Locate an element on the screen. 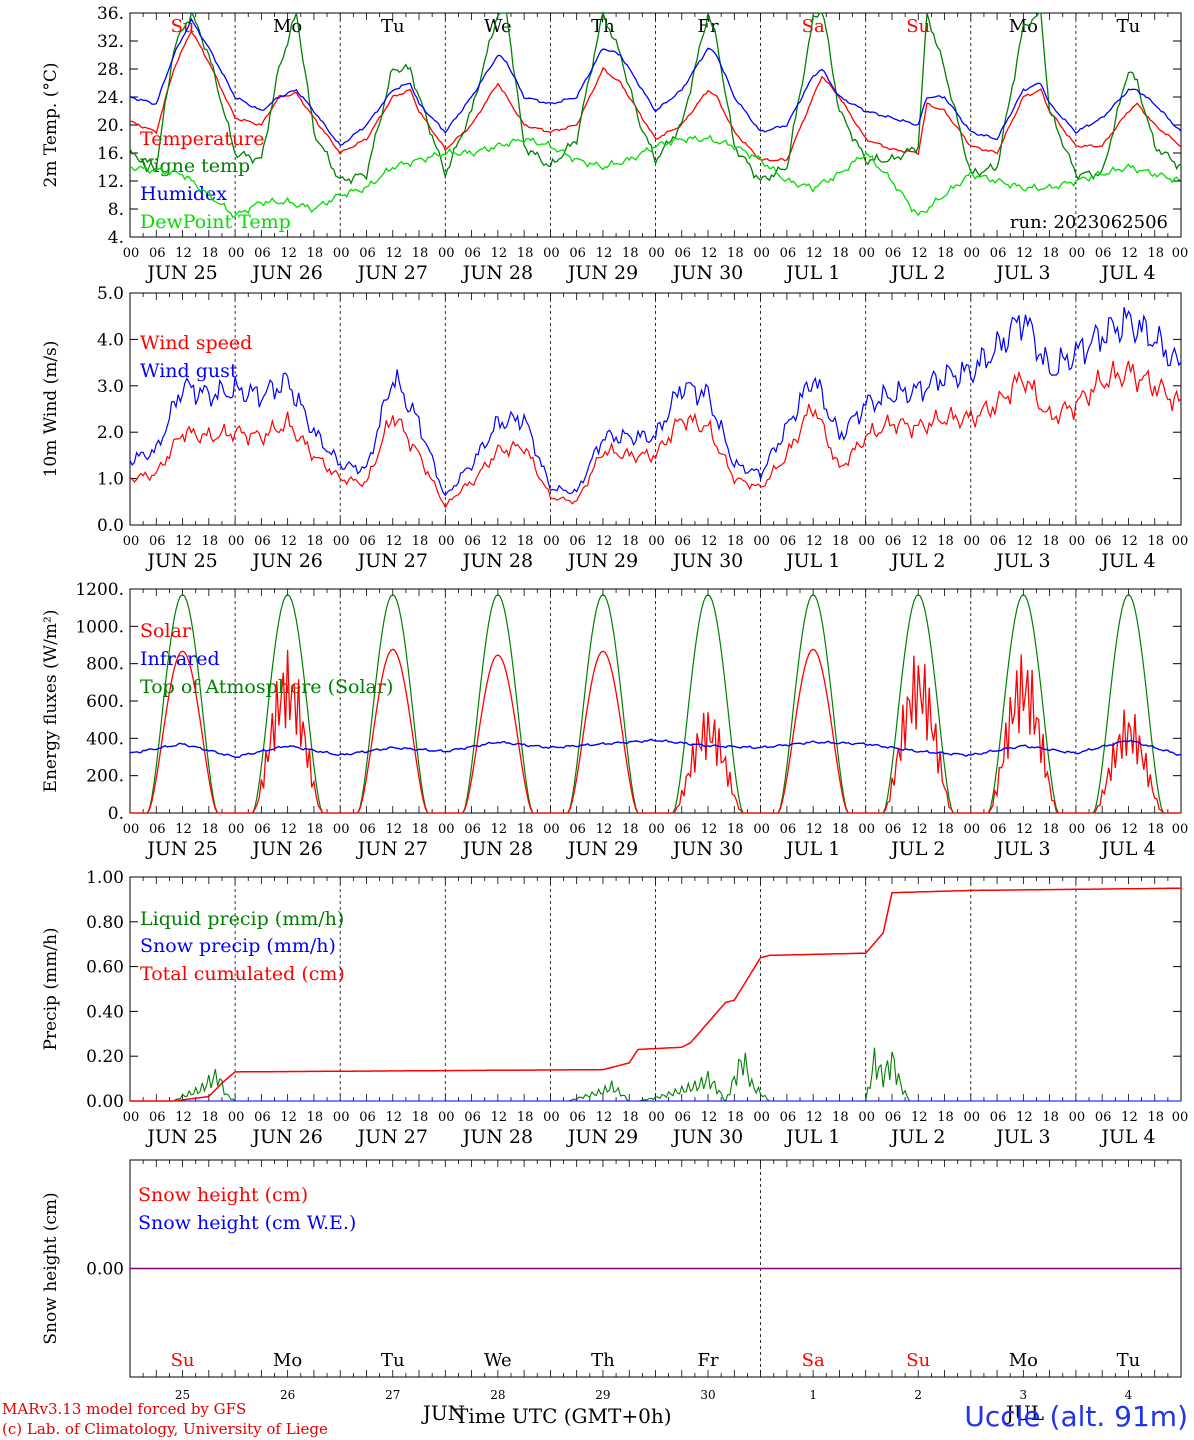  y-tick-label: 600. is located at coordinates (105, 702).